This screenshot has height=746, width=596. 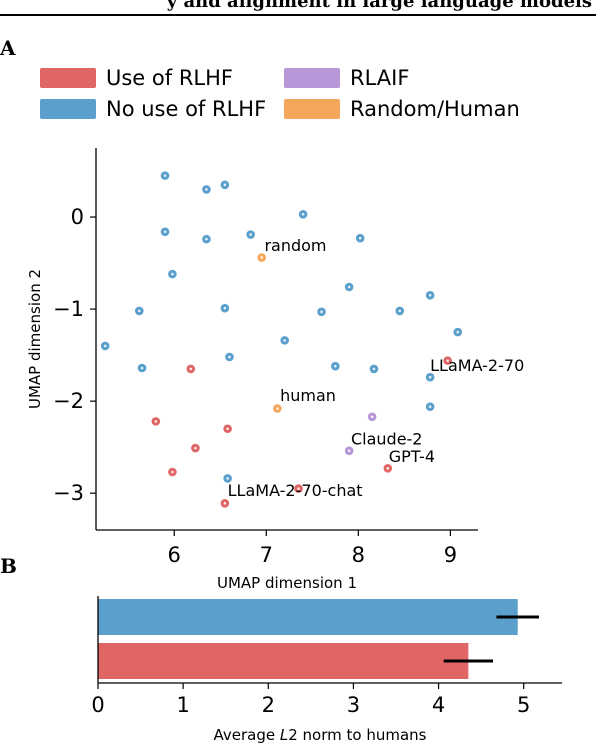 I want to click on legend-label-no-rlhf: No use of RLHF, so click(x=186, y=109).